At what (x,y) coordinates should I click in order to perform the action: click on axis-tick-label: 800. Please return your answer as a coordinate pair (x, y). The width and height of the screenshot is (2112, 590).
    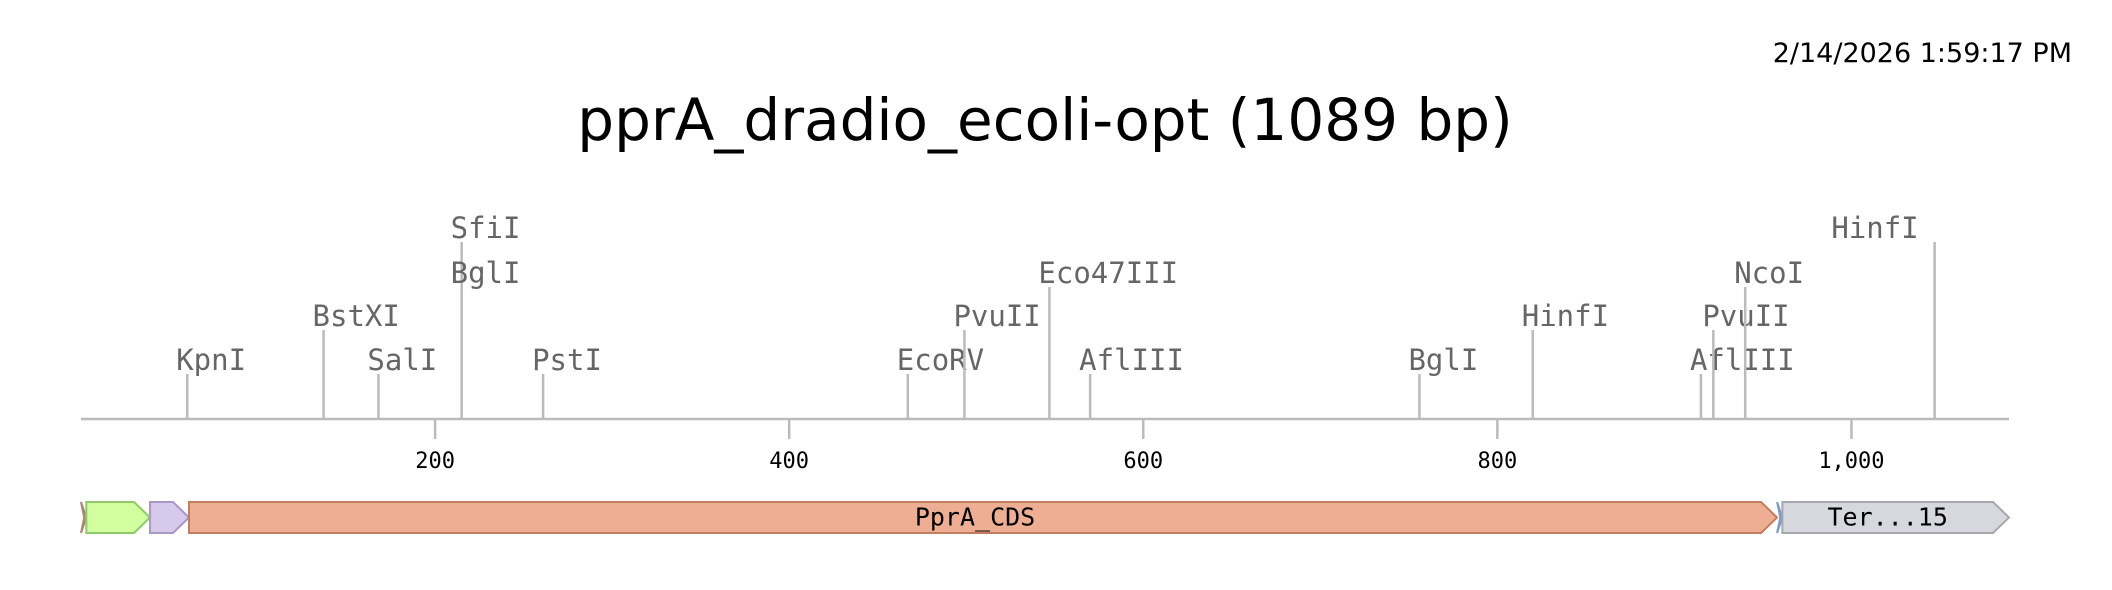
    Looking at the image, I should click on (1497, 461).